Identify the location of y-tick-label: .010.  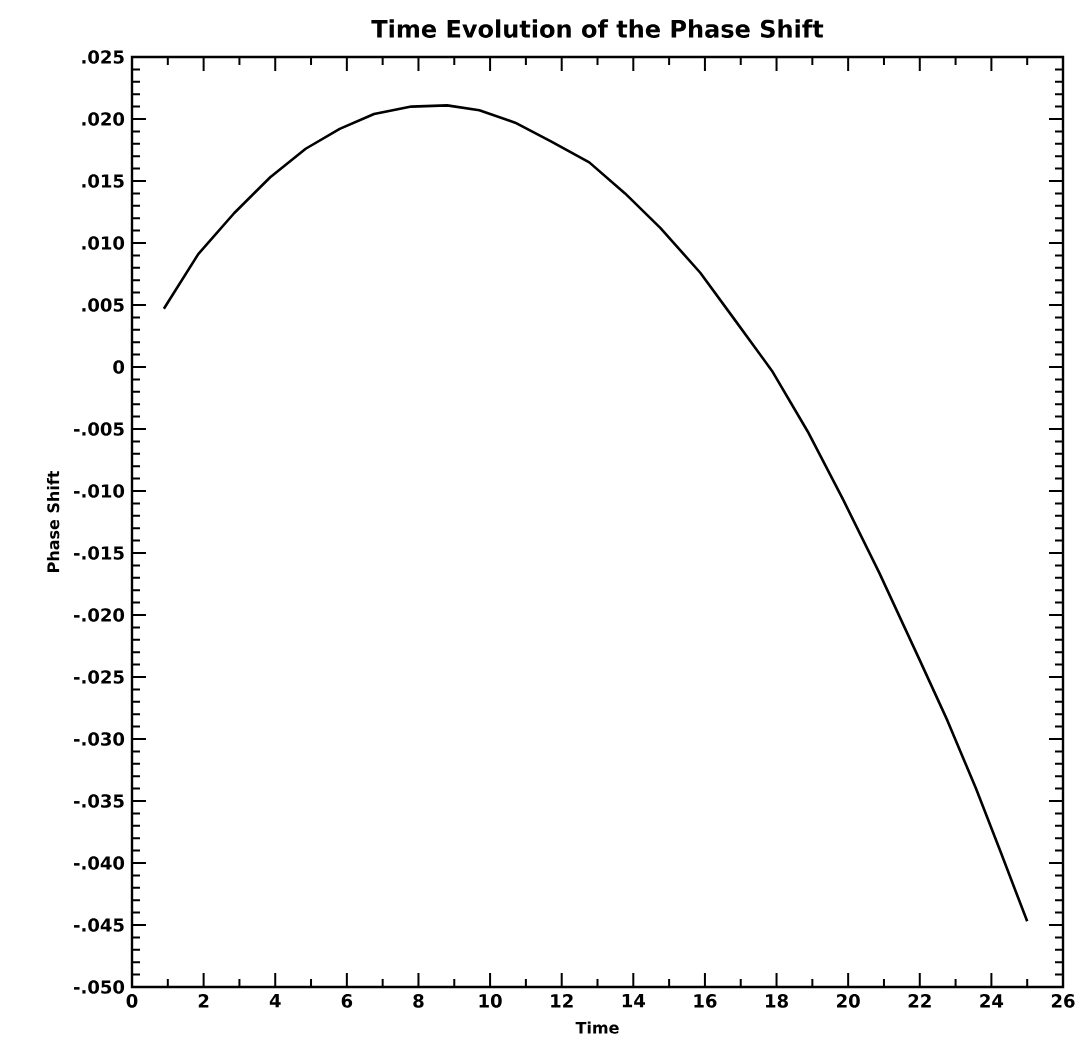
(103, 243).